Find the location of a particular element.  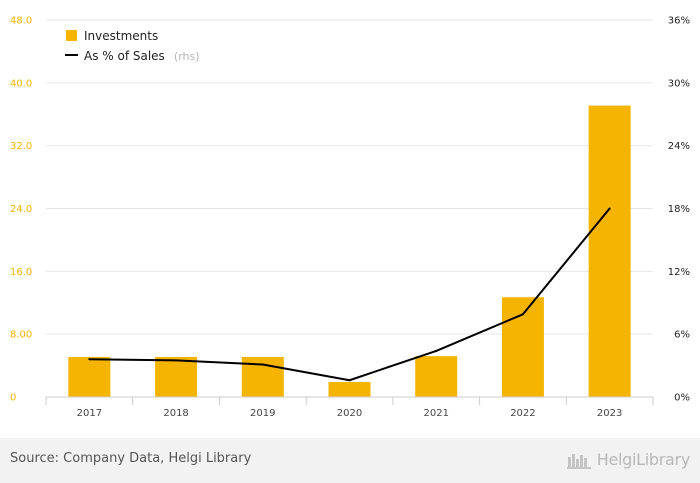

y-tick-right-label: 0% is located at coordinates (682, 398).